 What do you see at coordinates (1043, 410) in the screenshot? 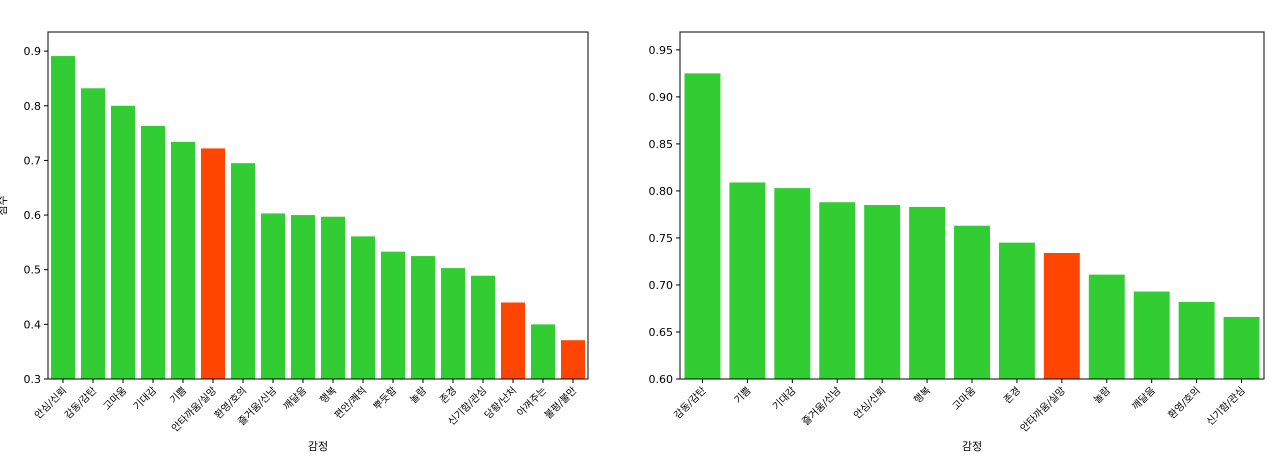
I see `x-tick-label: 안타까움/실망` at bounding box center [1043, 410].